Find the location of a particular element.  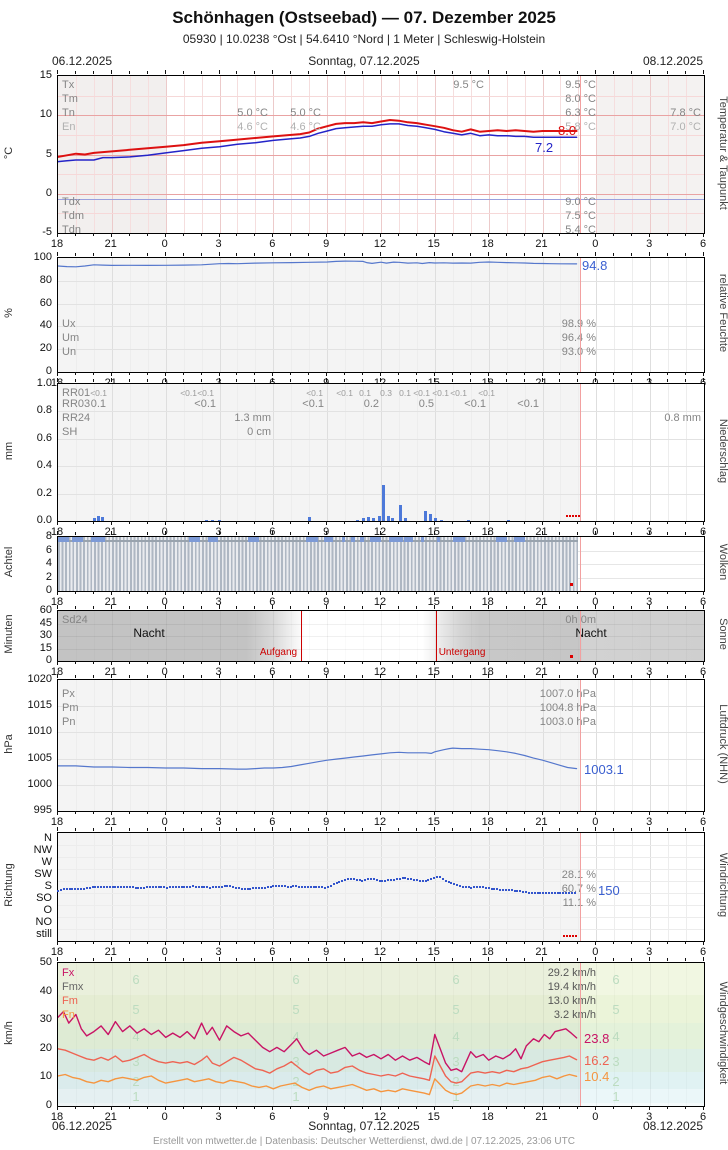

wind-speed-chart is located at coordinates (318, 1053).